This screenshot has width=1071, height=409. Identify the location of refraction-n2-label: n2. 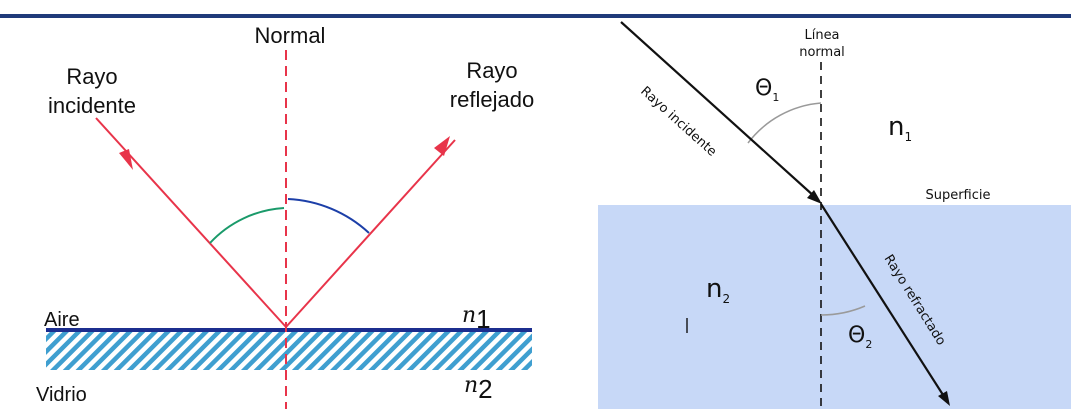
(718, 290).